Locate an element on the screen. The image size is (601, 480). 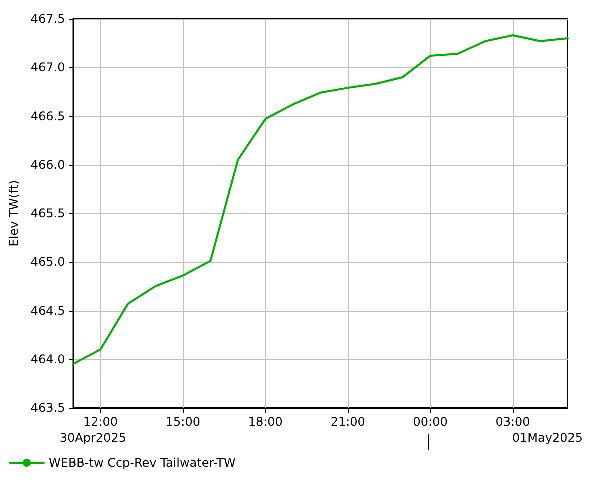
y-tick-label: 463.5 is located at coordinates (48, 408).